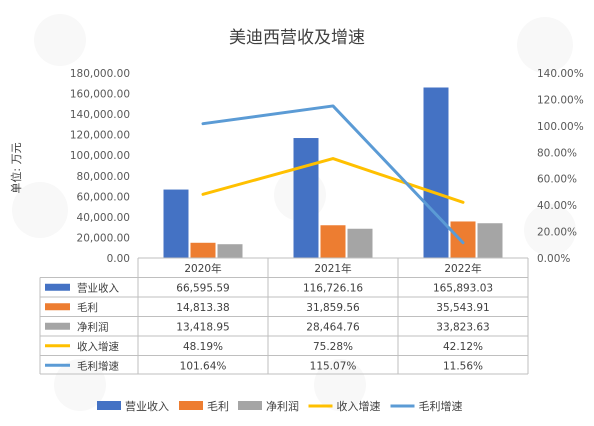  What do you see at coordinates (462, 327) in the screenshot?
I see `table-cell: 33,823.63` at bounding box center [462, 327].